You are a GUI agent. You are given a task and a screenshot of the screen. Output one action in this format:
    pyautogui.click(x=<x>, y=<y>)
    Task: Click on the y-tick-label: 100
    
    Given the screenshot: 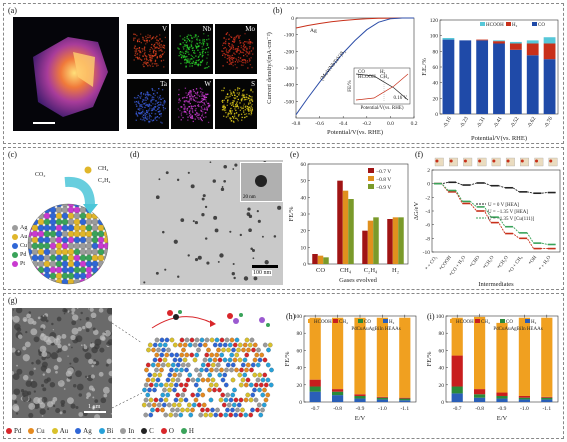 What is the action you would take?
    pyautogui.click(x=440, y=317)
    